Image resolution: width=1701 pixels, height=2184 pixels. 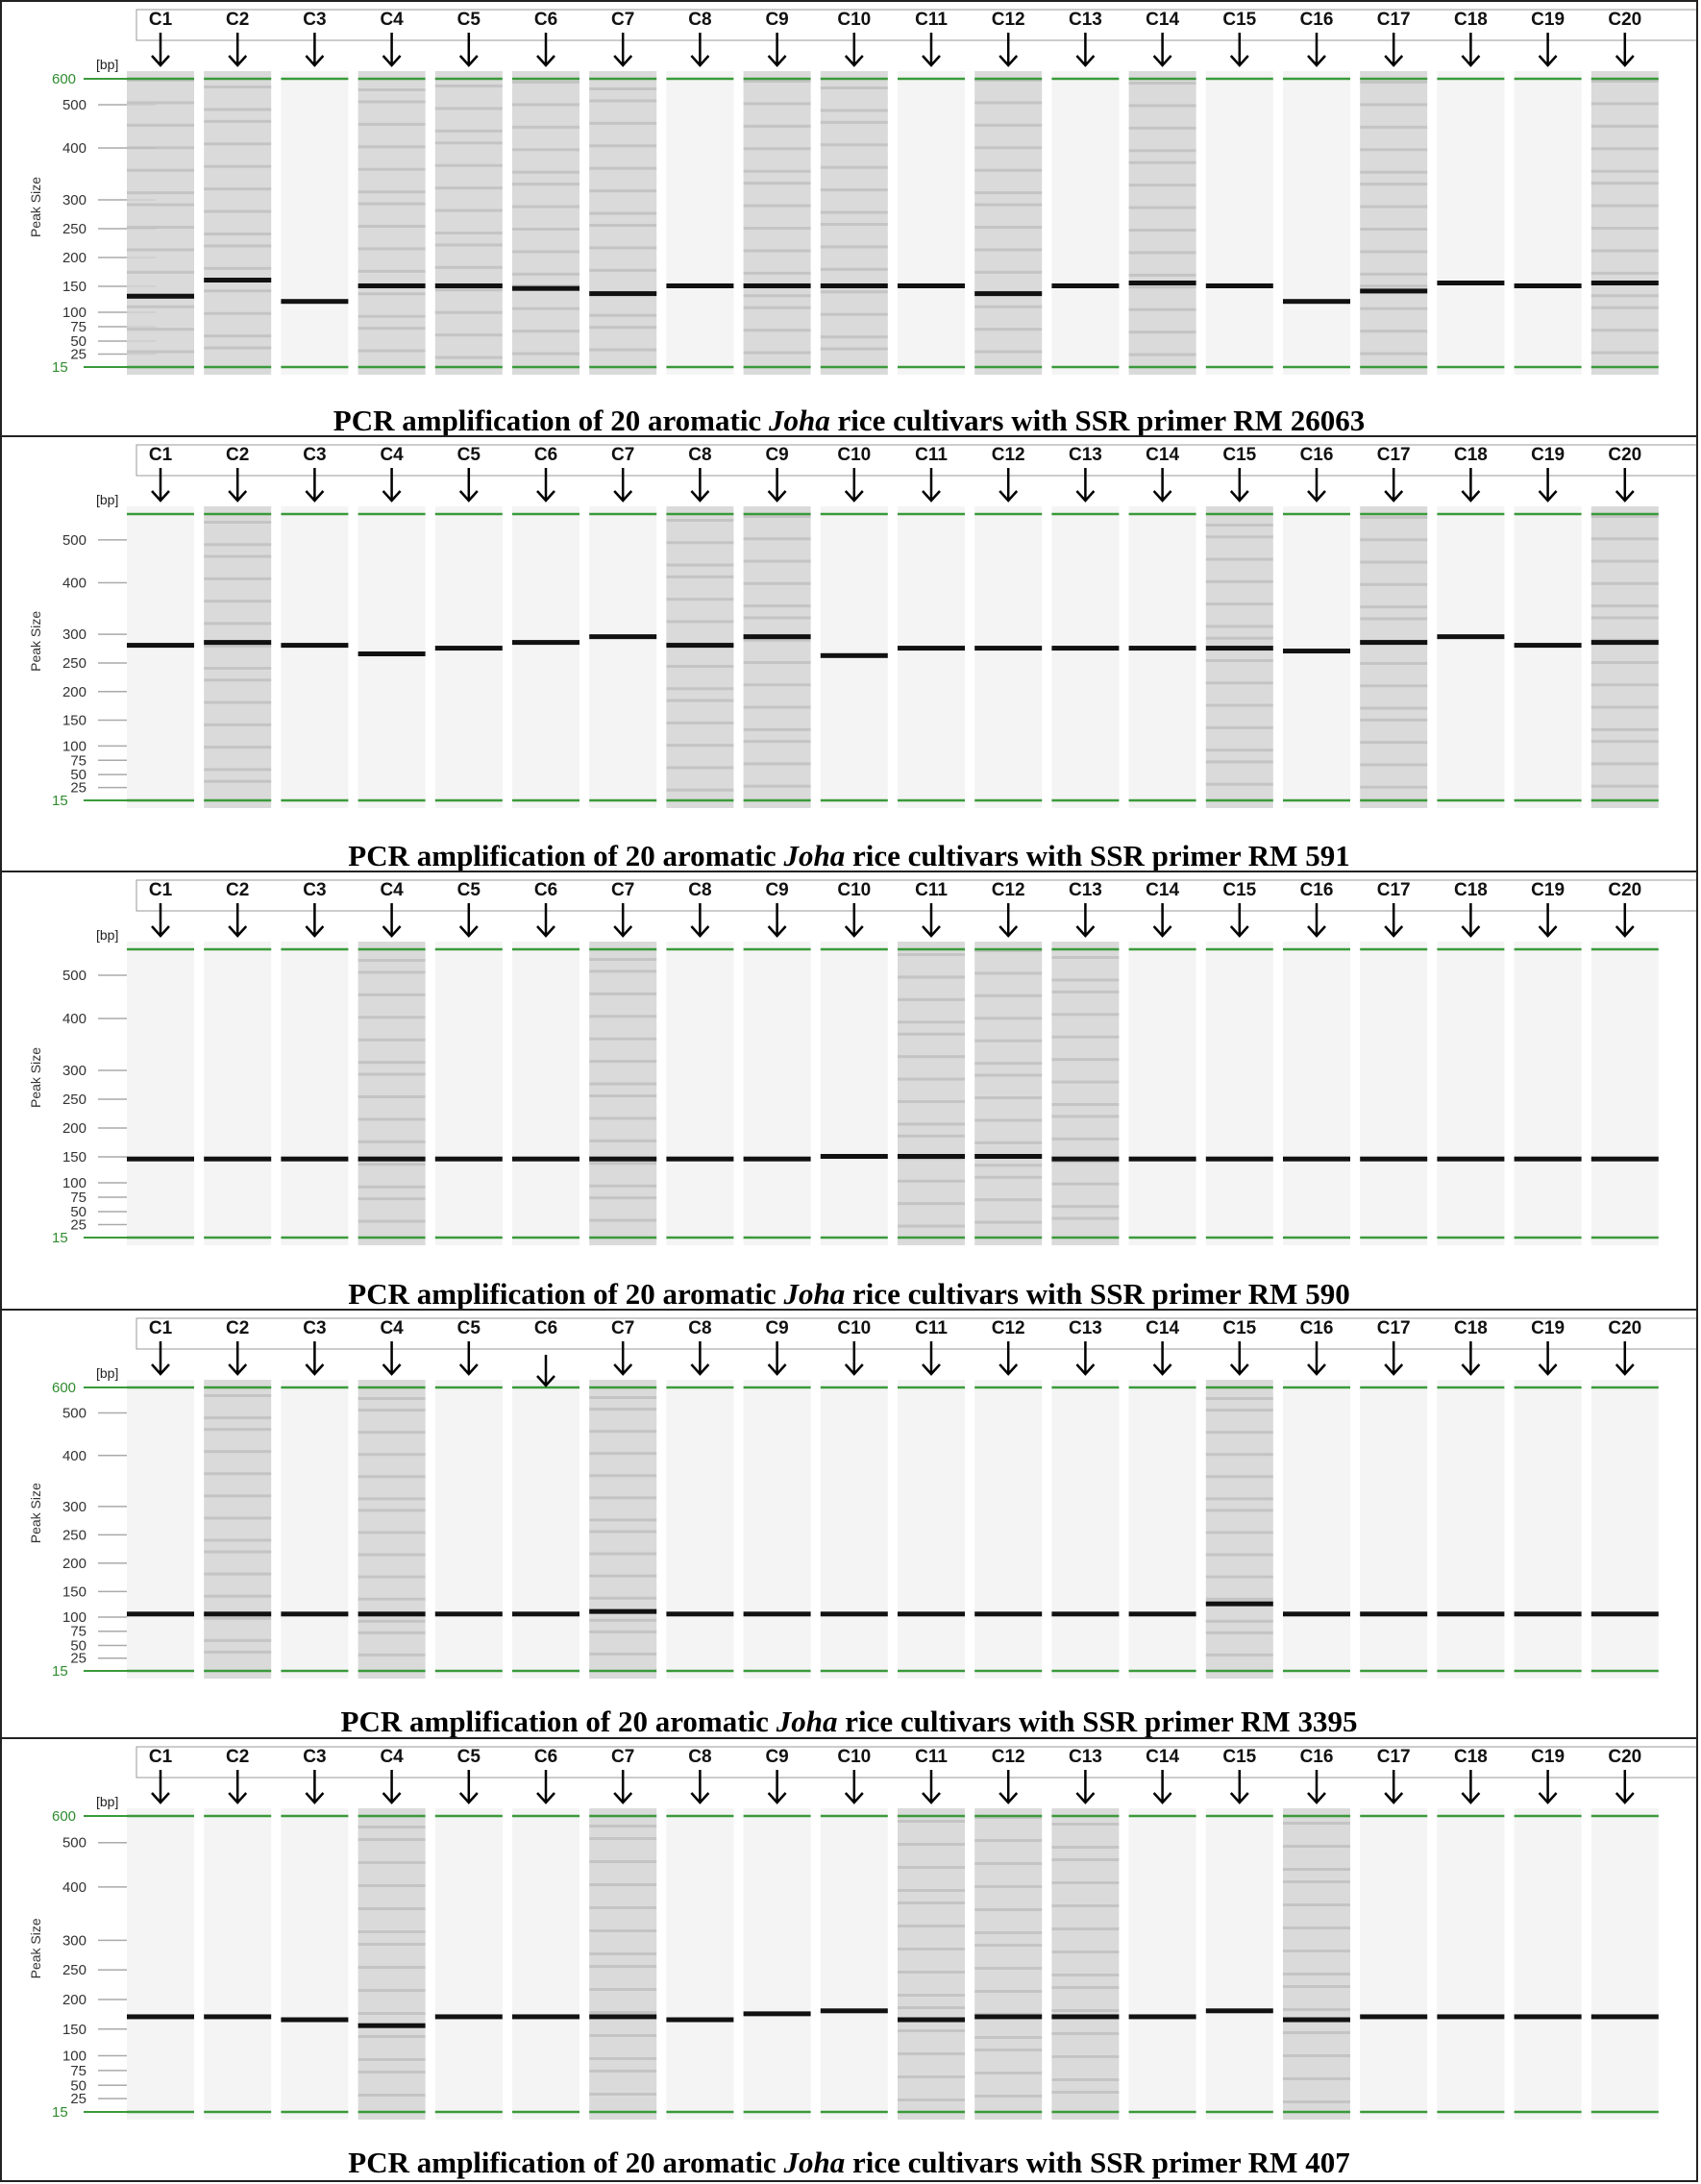 I want to click on band-C7, so click(x=623, y=2017).